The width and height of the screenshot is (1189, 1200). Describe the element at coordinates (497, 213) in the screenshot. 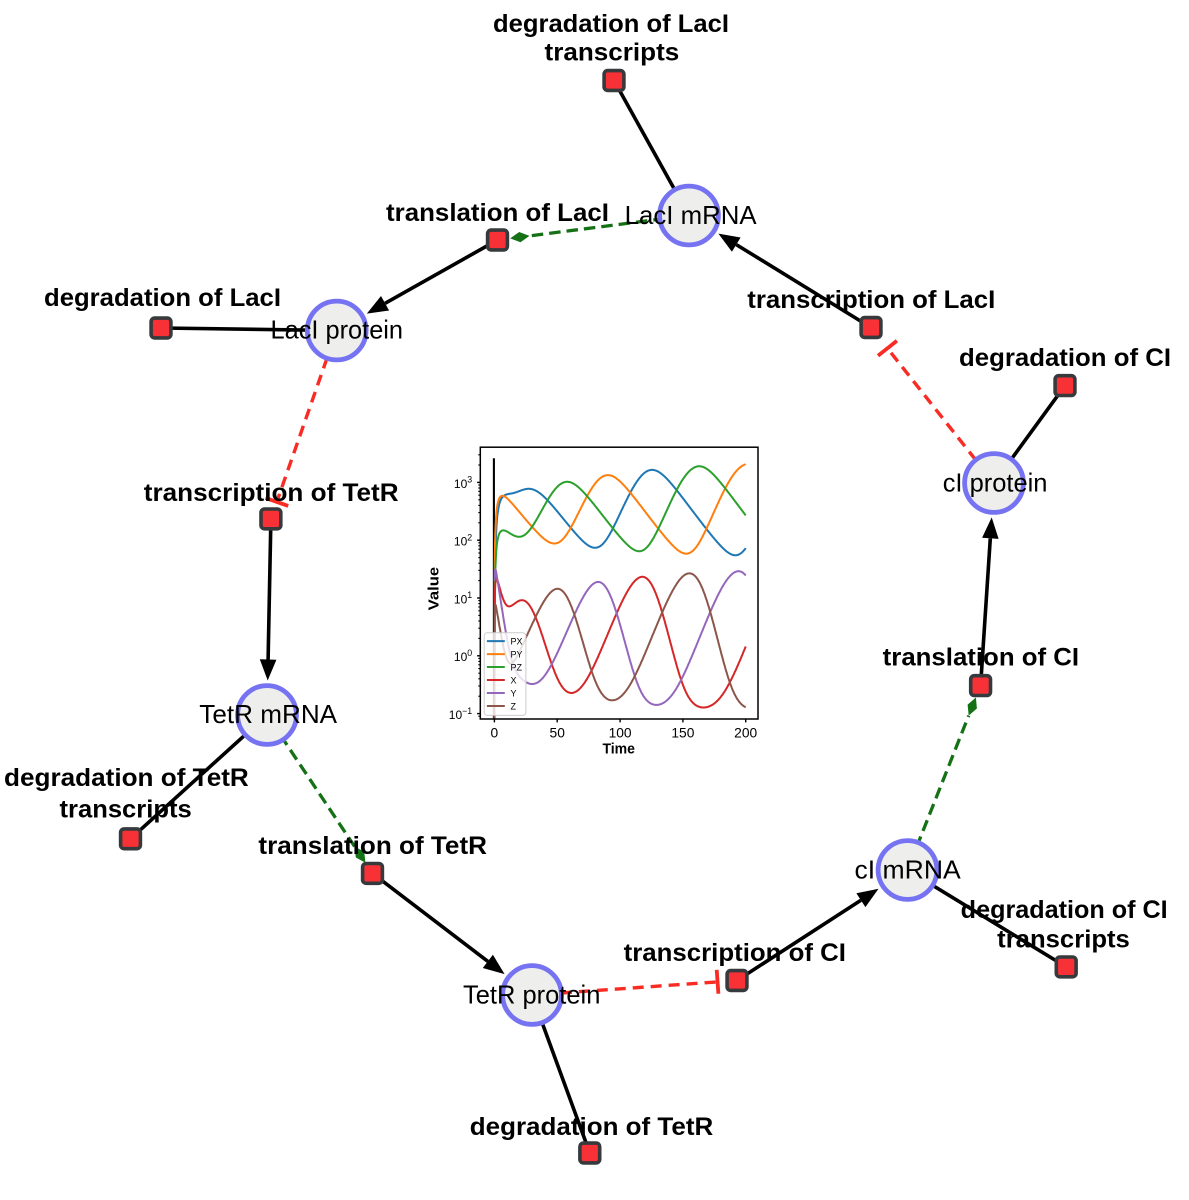

I see `svg-text: translation of LacI` at that location.